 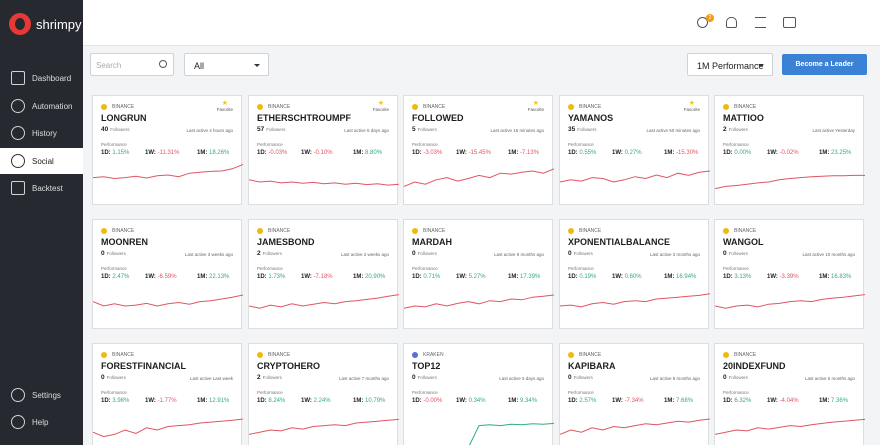 I want to click on gear-icon, so click(x=18, y=395).